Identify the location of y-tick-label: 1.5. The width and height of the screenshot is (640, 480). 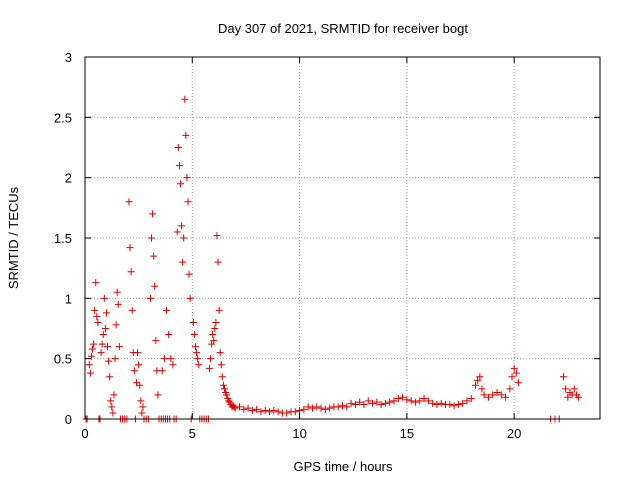
(63, 238).